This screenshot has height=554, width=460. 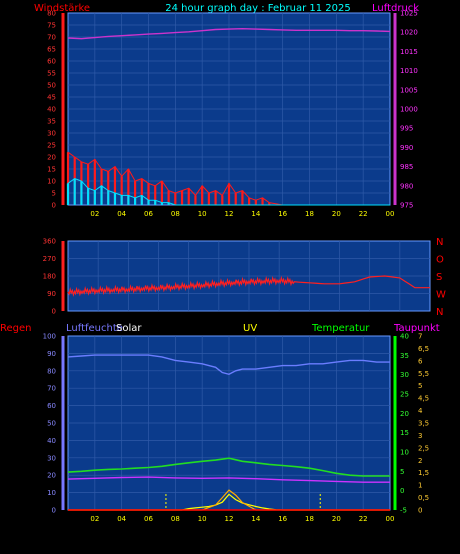 I want to click on pressure-y-tick: 975, so click(x=406, y=206).